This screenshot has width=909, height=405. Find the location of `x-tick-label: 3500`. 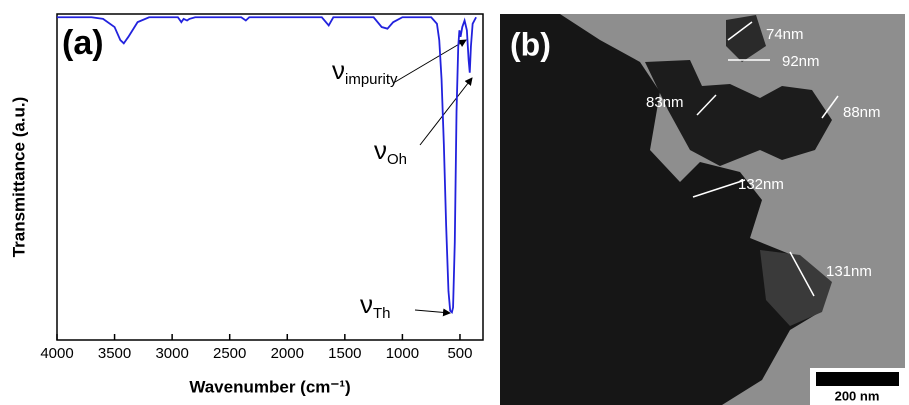

x-tick-label: 3500 is located at coordinates (114, 353).